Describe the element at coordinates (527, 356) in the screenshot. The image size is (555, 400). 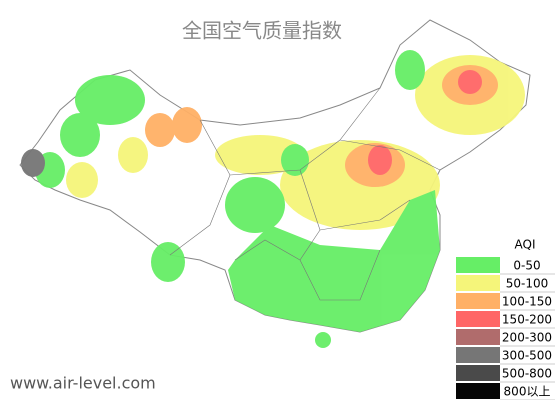
I see `legend-label: 300-500` at that location.